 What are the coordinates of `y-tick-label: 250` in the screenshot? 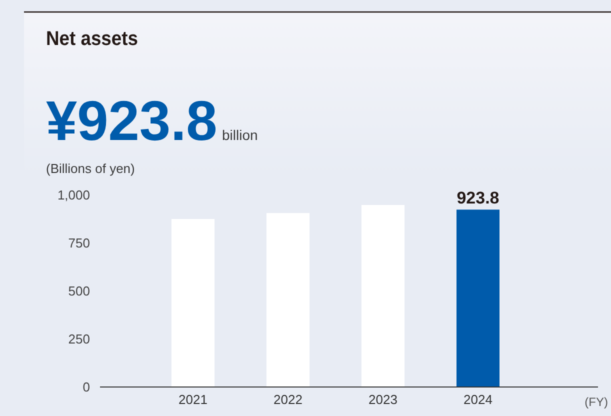 It's located at (79, 339).